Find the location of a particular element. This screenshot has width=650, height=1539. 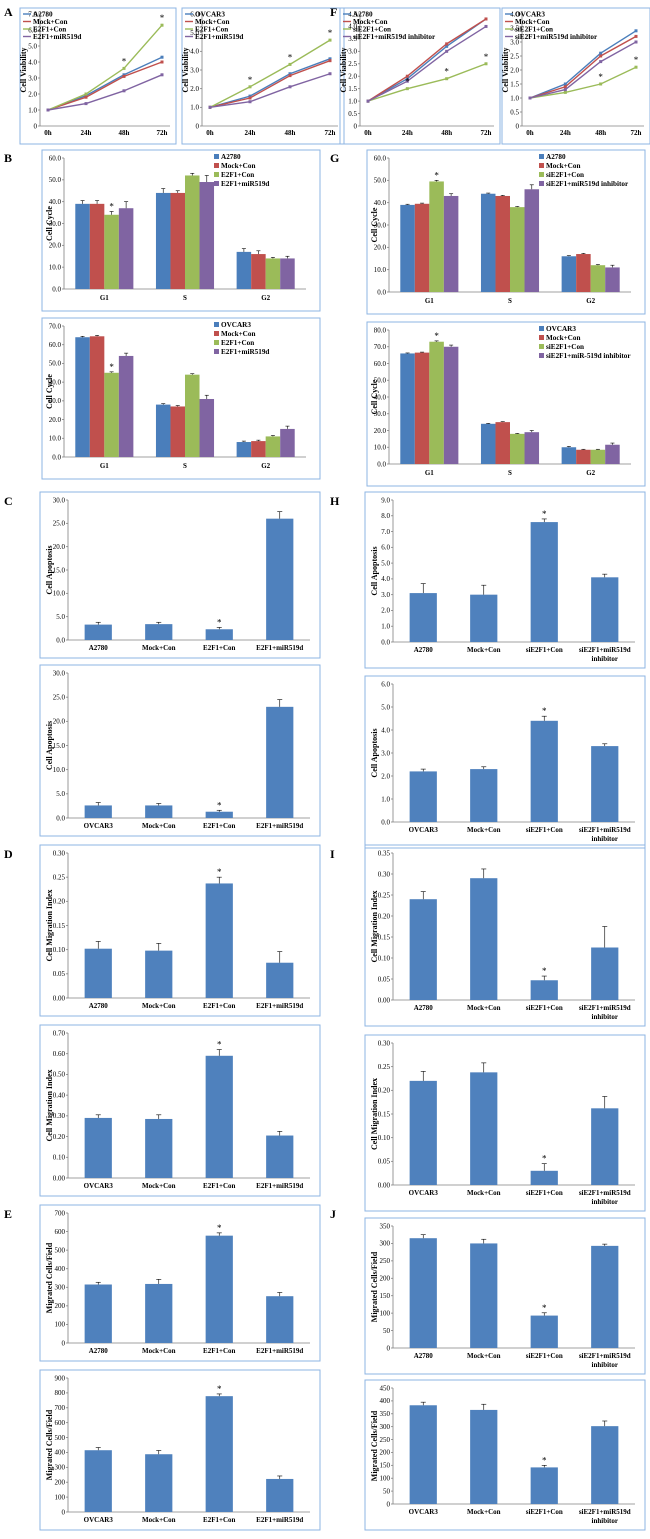

y-tick-label-E2: 600 is located at coordinates (60, 1423).